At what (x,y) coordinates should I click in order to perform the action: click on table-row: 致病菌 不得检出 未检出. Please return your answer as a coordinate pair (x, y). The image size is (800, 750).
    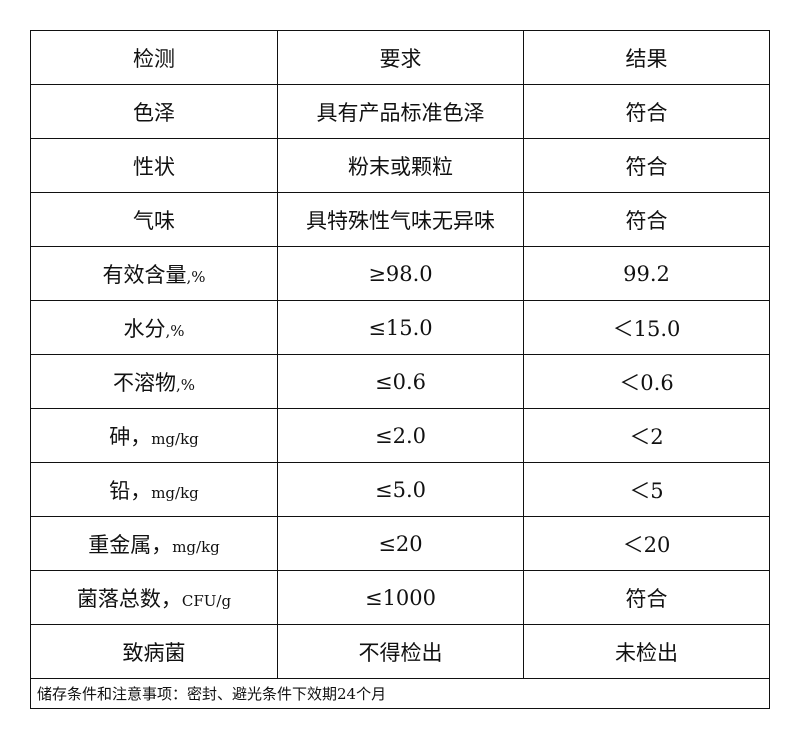
    Looking at the image, I should click on (400, 651).